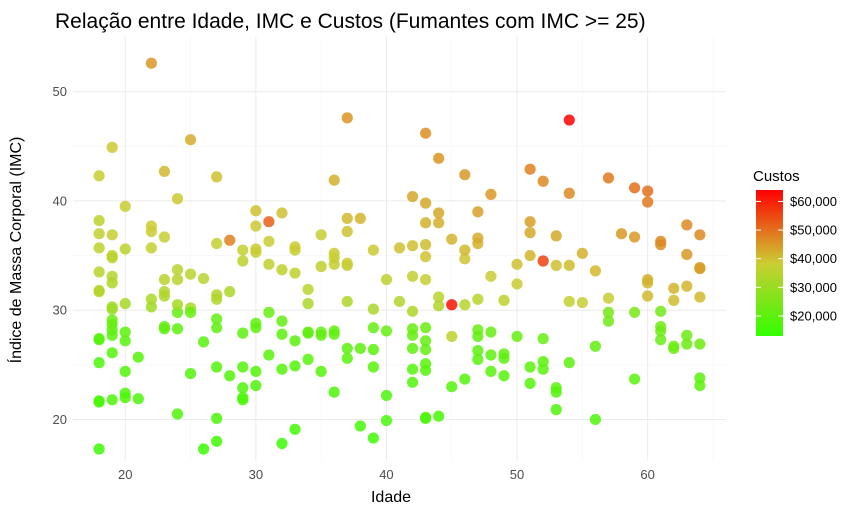 The image size is (862, 517). Describe the element at coordinates (769, 263) in the screenshot. I see `colorbar` at that location.